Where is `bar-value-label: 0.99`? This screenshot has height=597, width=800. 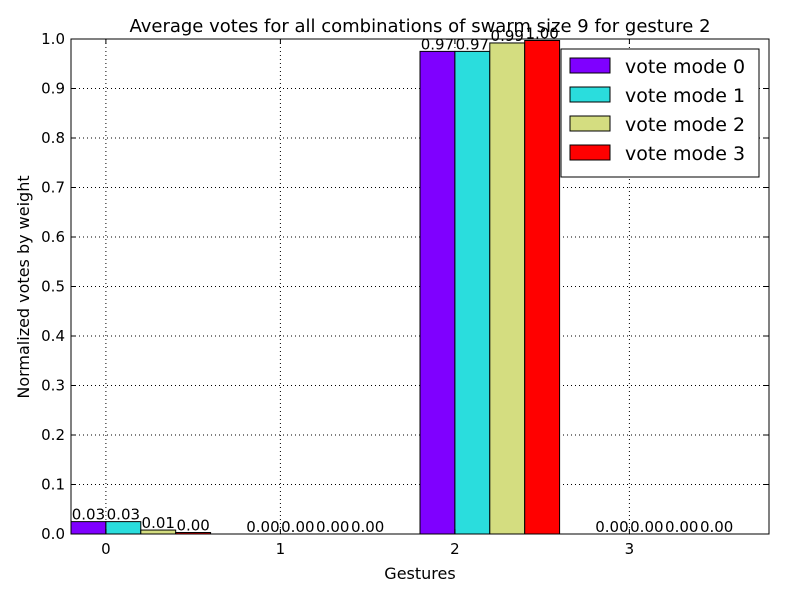
bar-value-label: 0.99 is located at coordinates (507, 36).